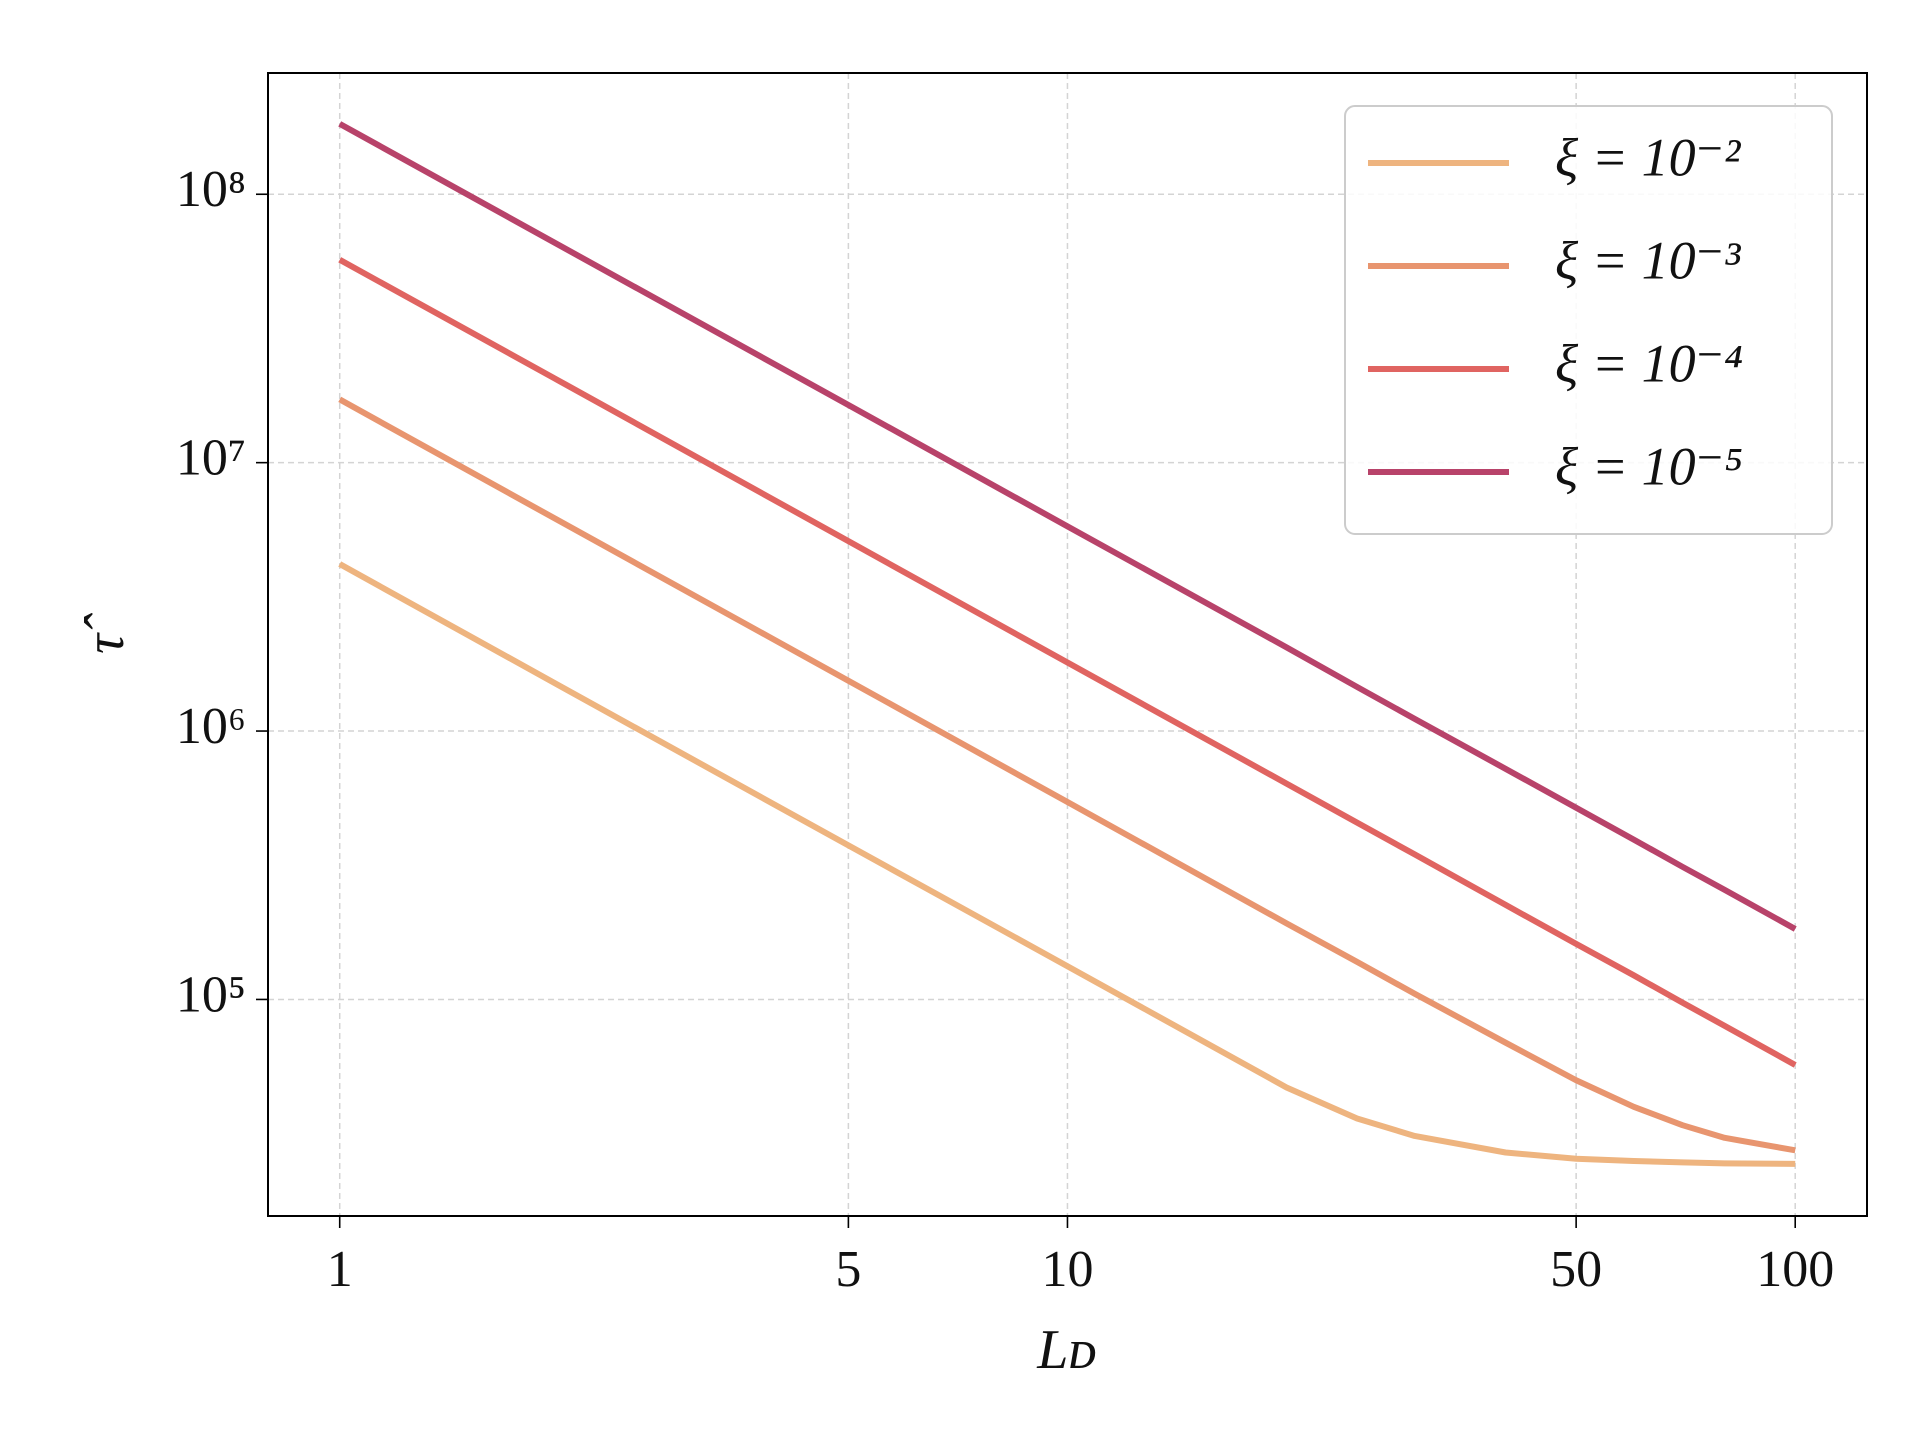  What do you see at coordinates (105, 633) in the screenshot?
I see `y-axis-label: τ̂` at bounding box center [105, 633].